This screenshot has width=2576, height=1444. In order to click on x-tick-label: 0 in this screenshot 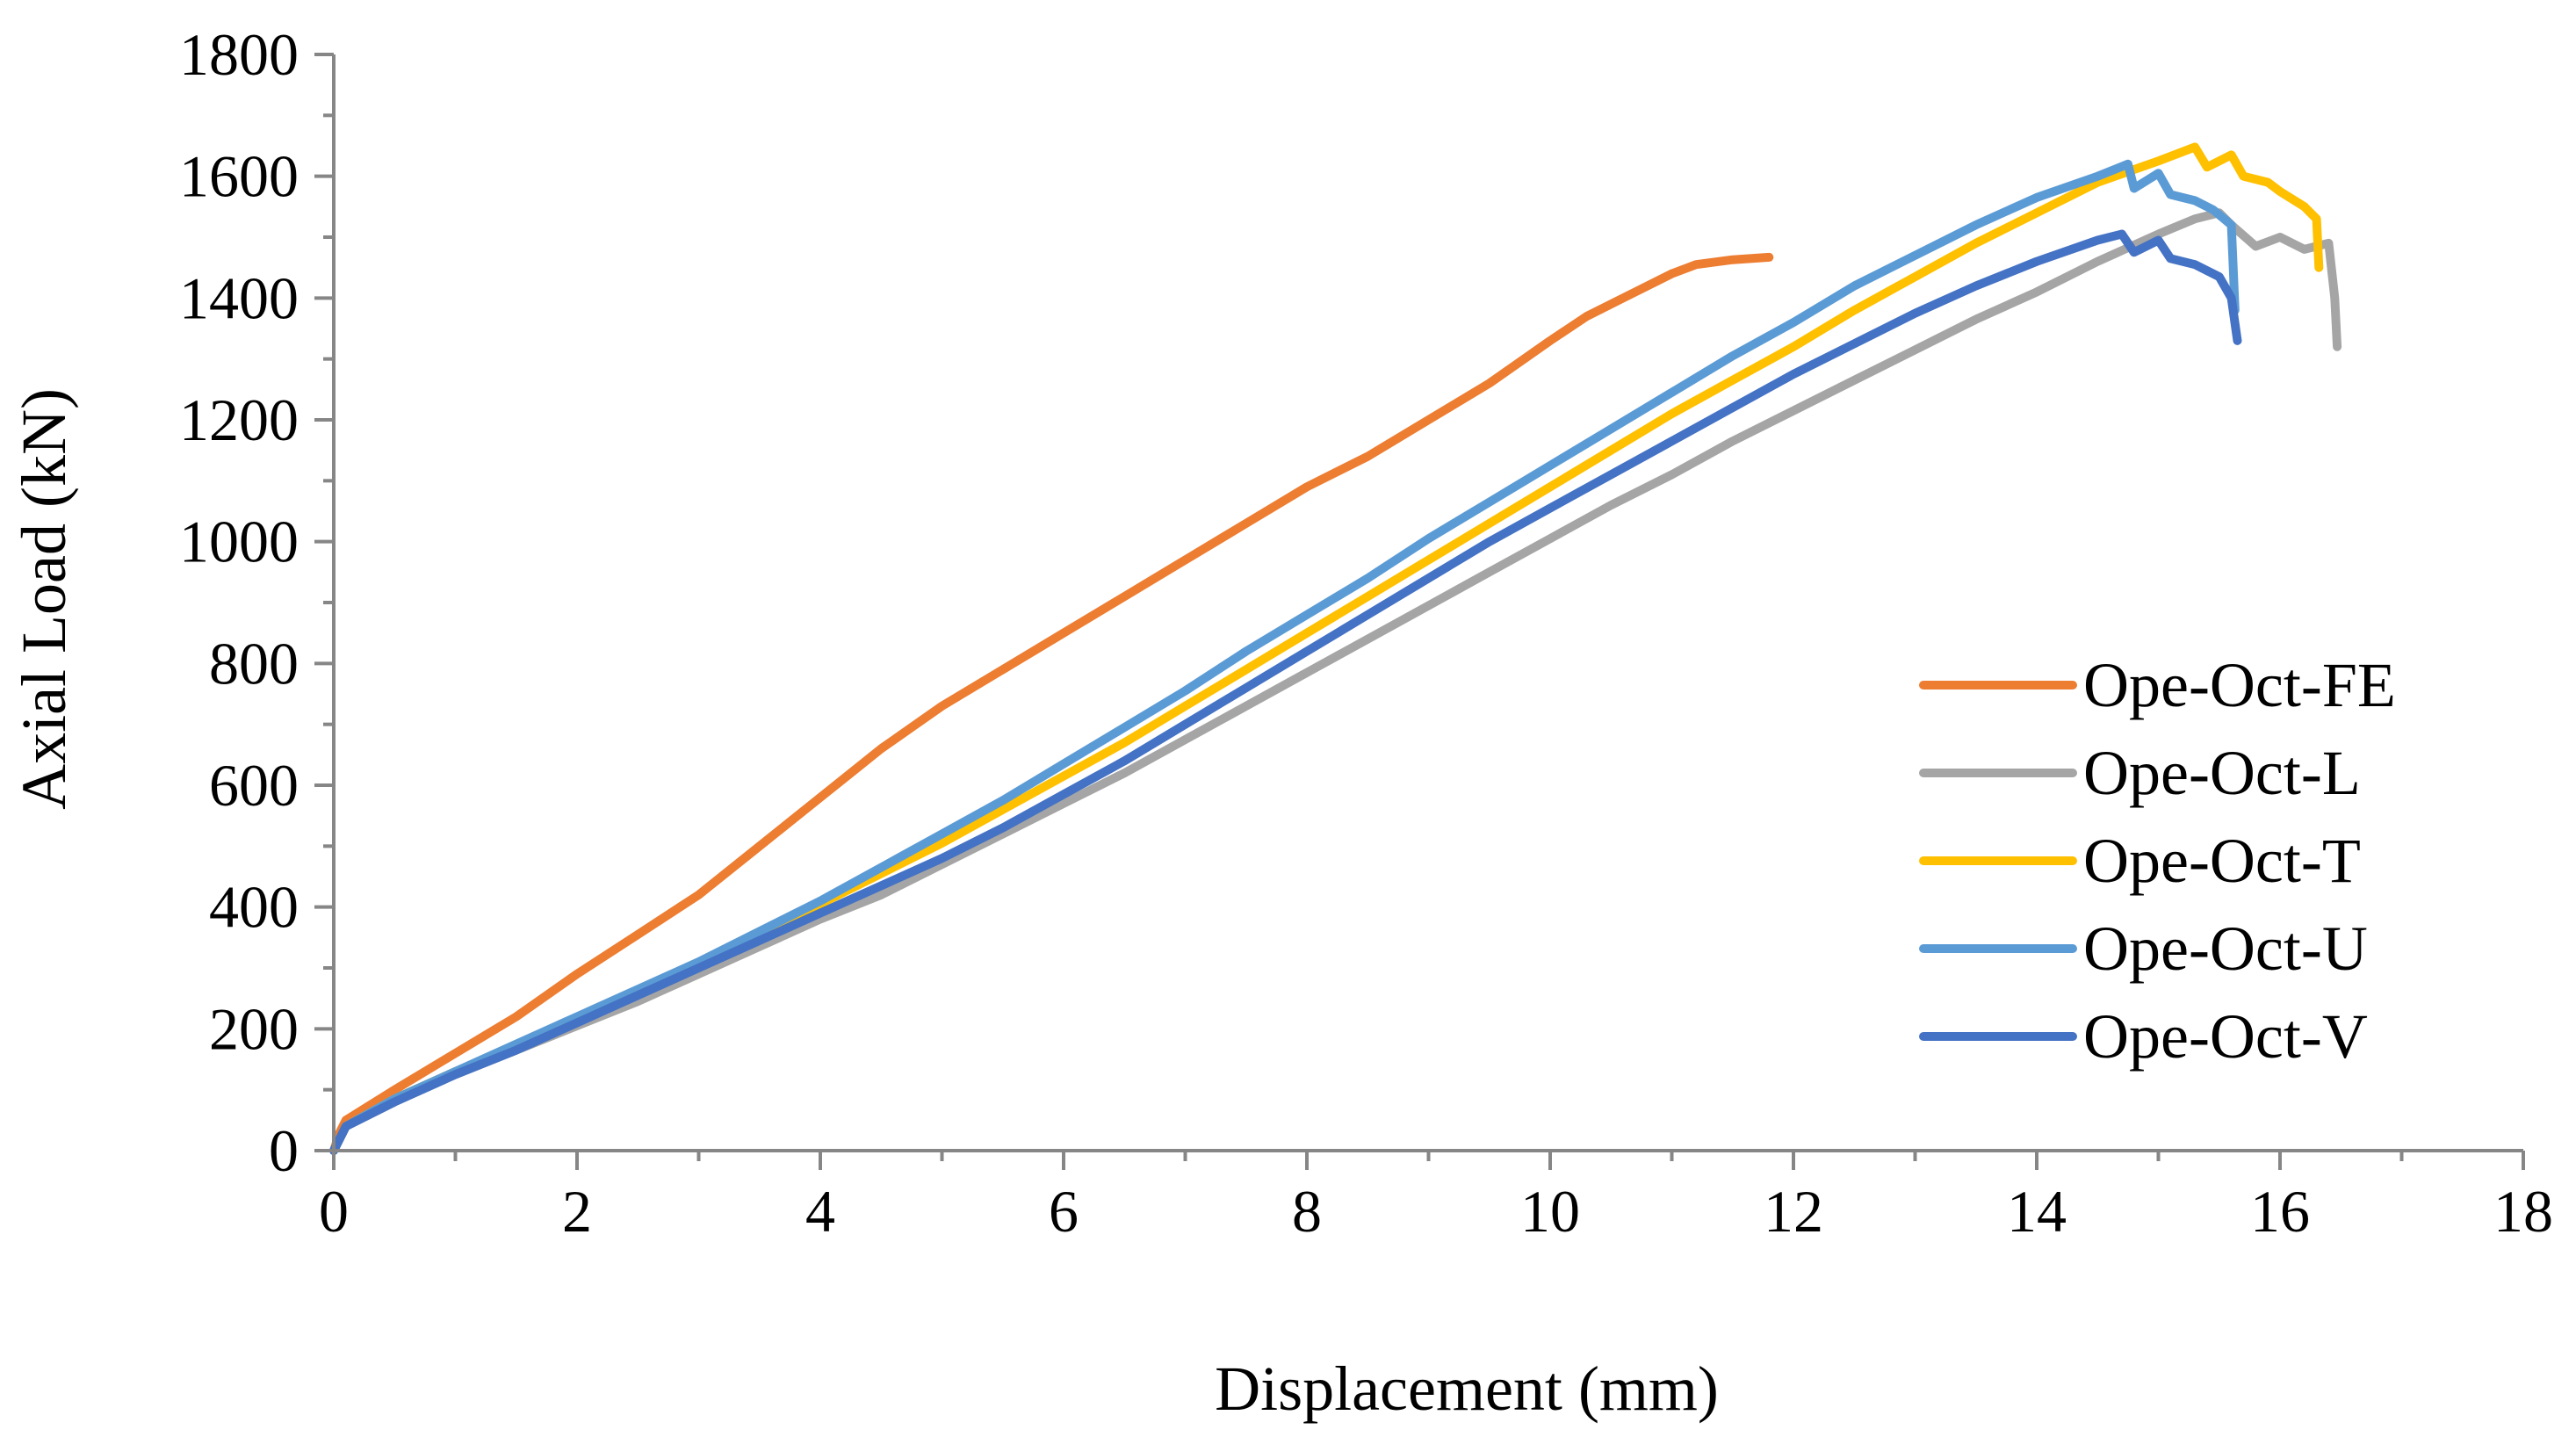, I will do `click(334, 1212)`.